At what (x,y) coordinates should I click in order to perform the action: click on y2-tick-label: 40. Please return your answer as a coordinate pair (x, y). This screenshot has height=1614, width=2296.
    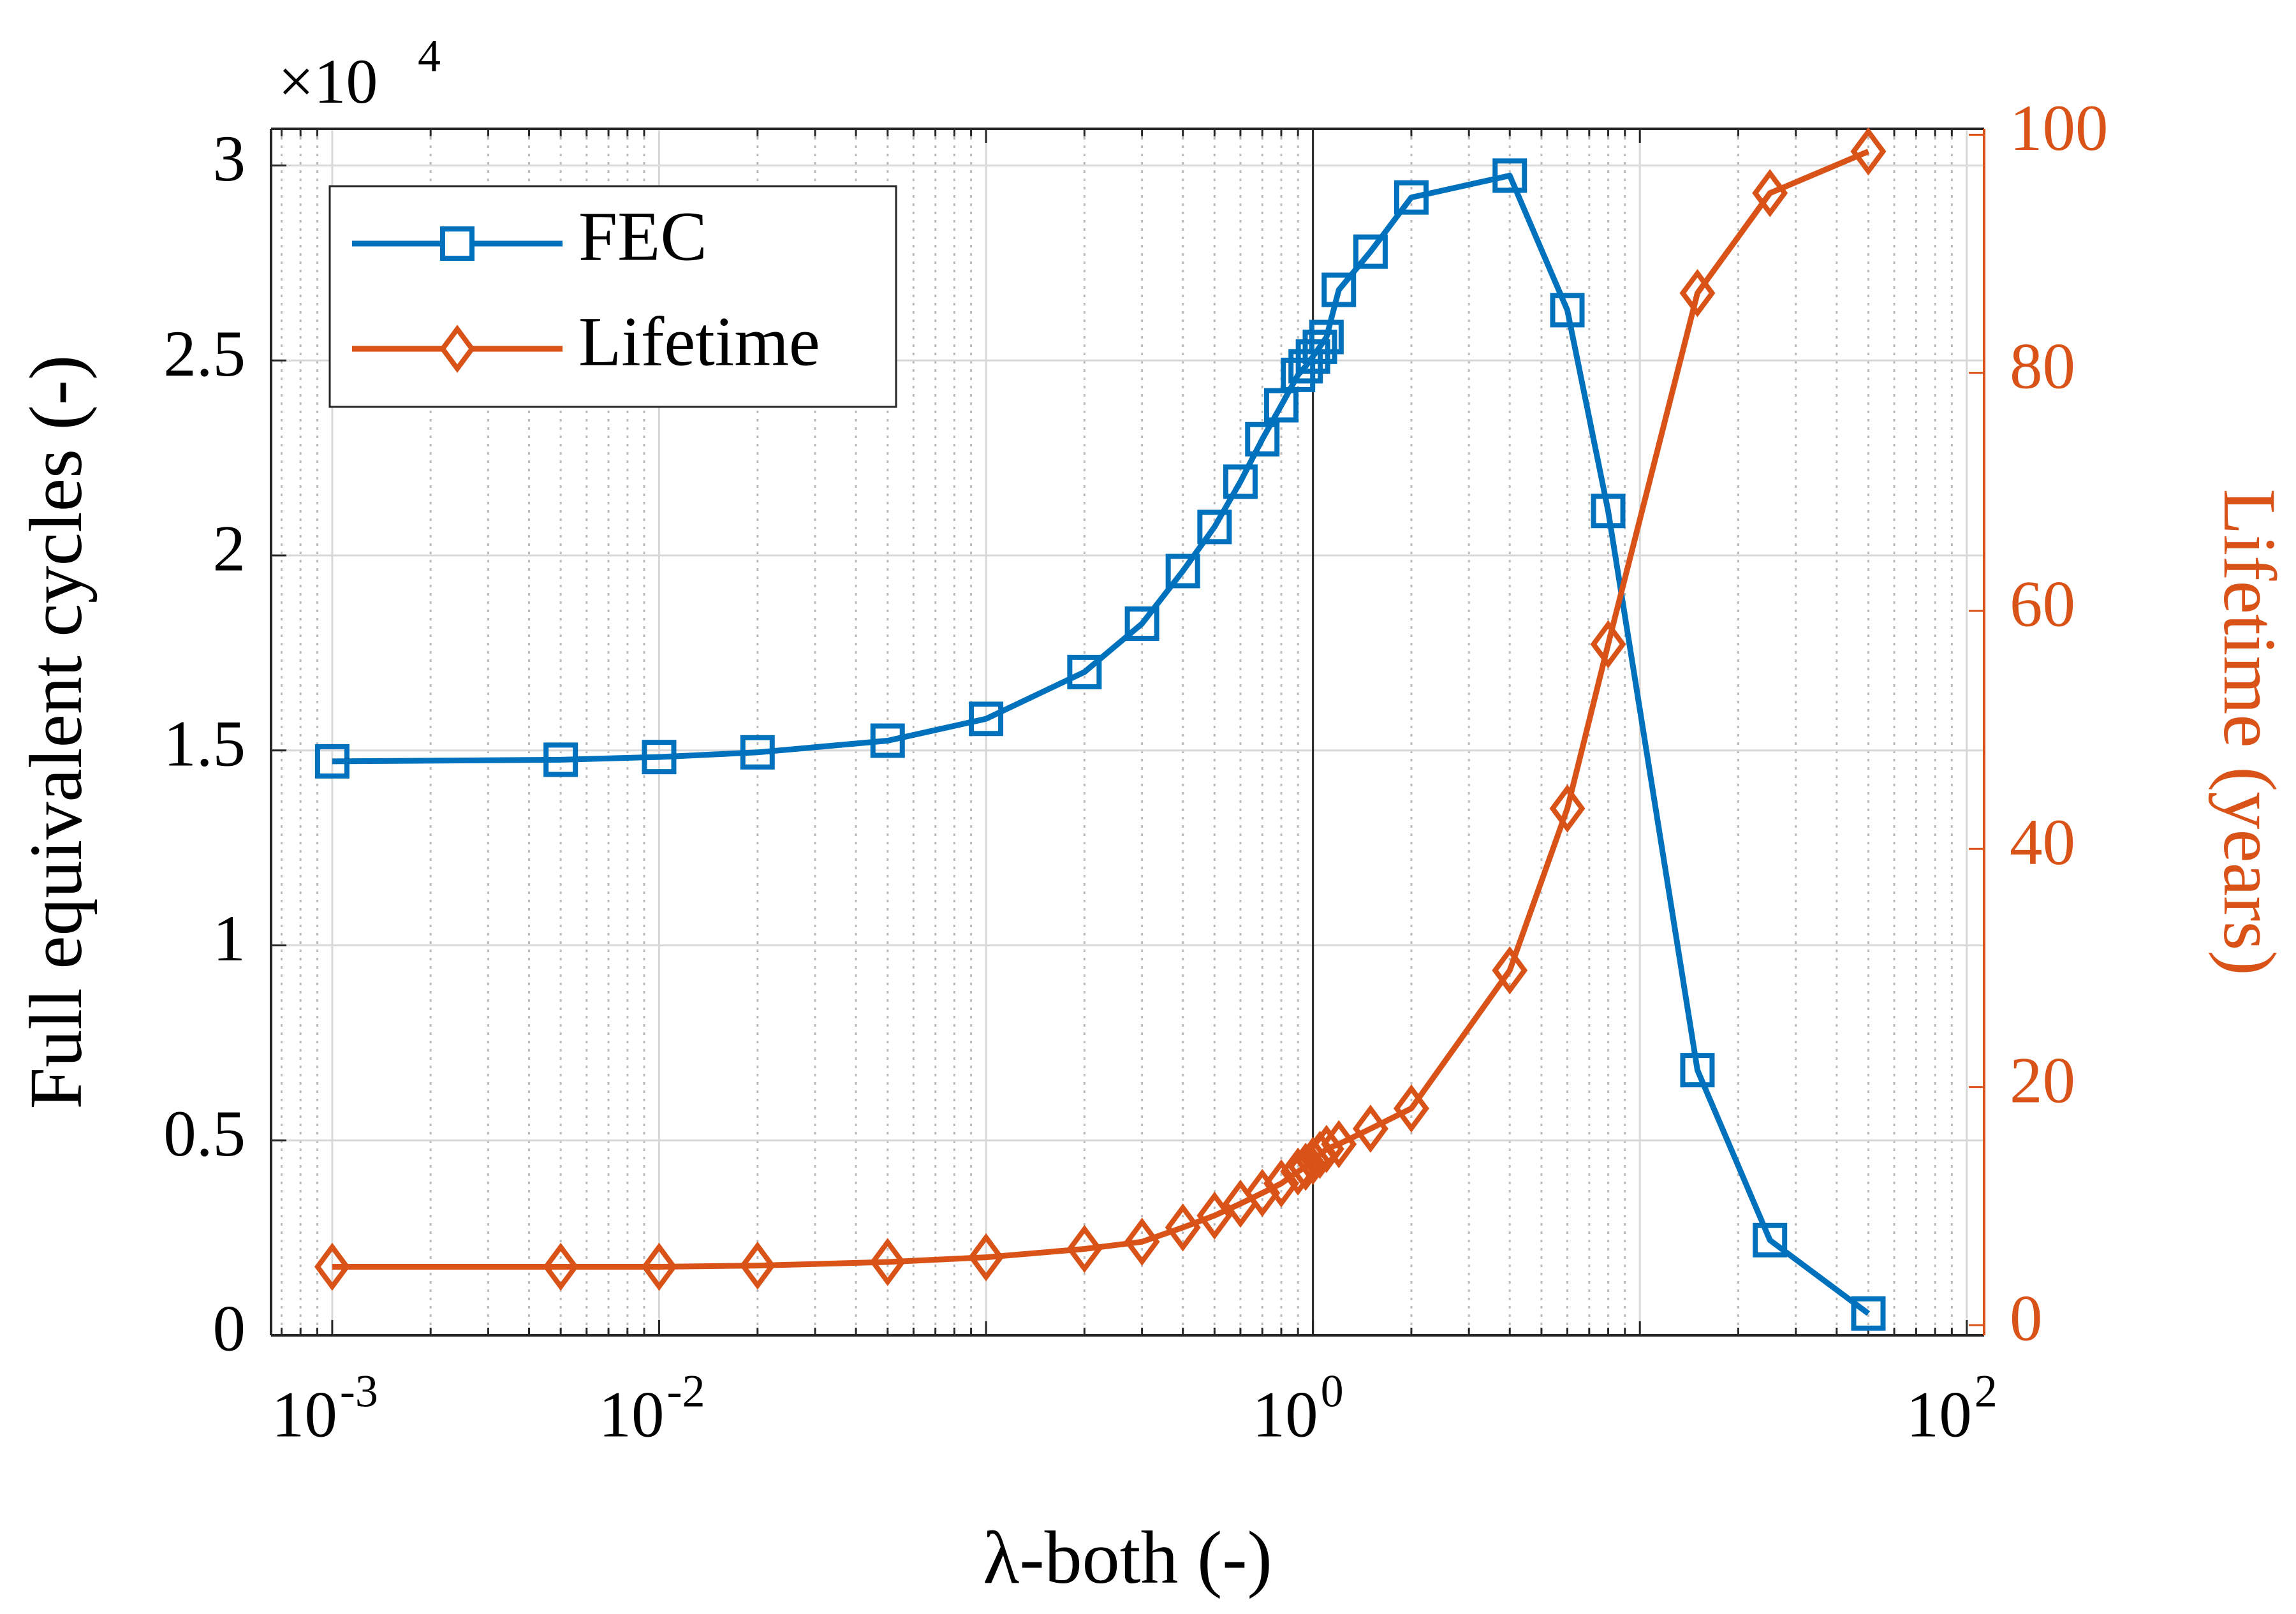
    Looking at the image, I should click on (2042, 842).